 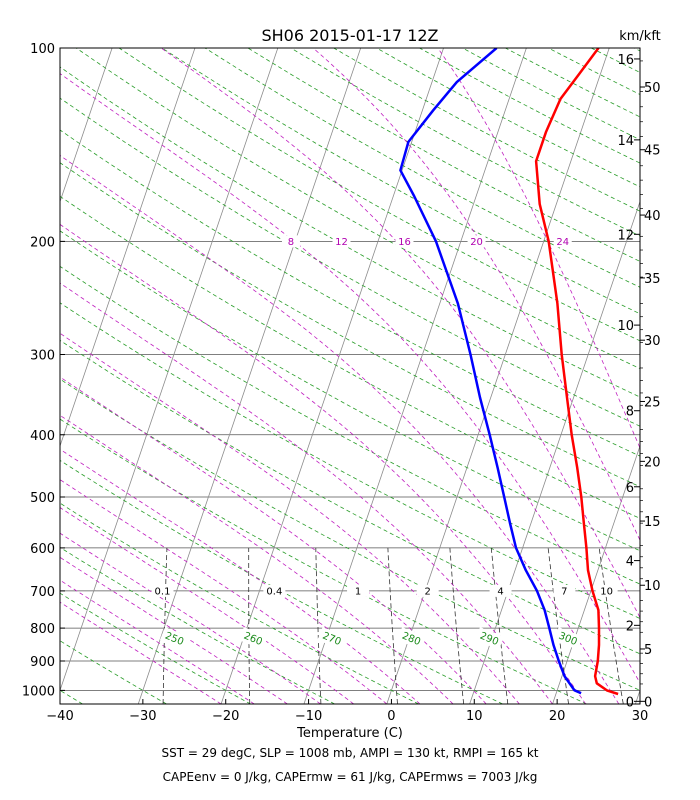 I want to click on kft-tick-label: 15, so click(x=652, y=522).